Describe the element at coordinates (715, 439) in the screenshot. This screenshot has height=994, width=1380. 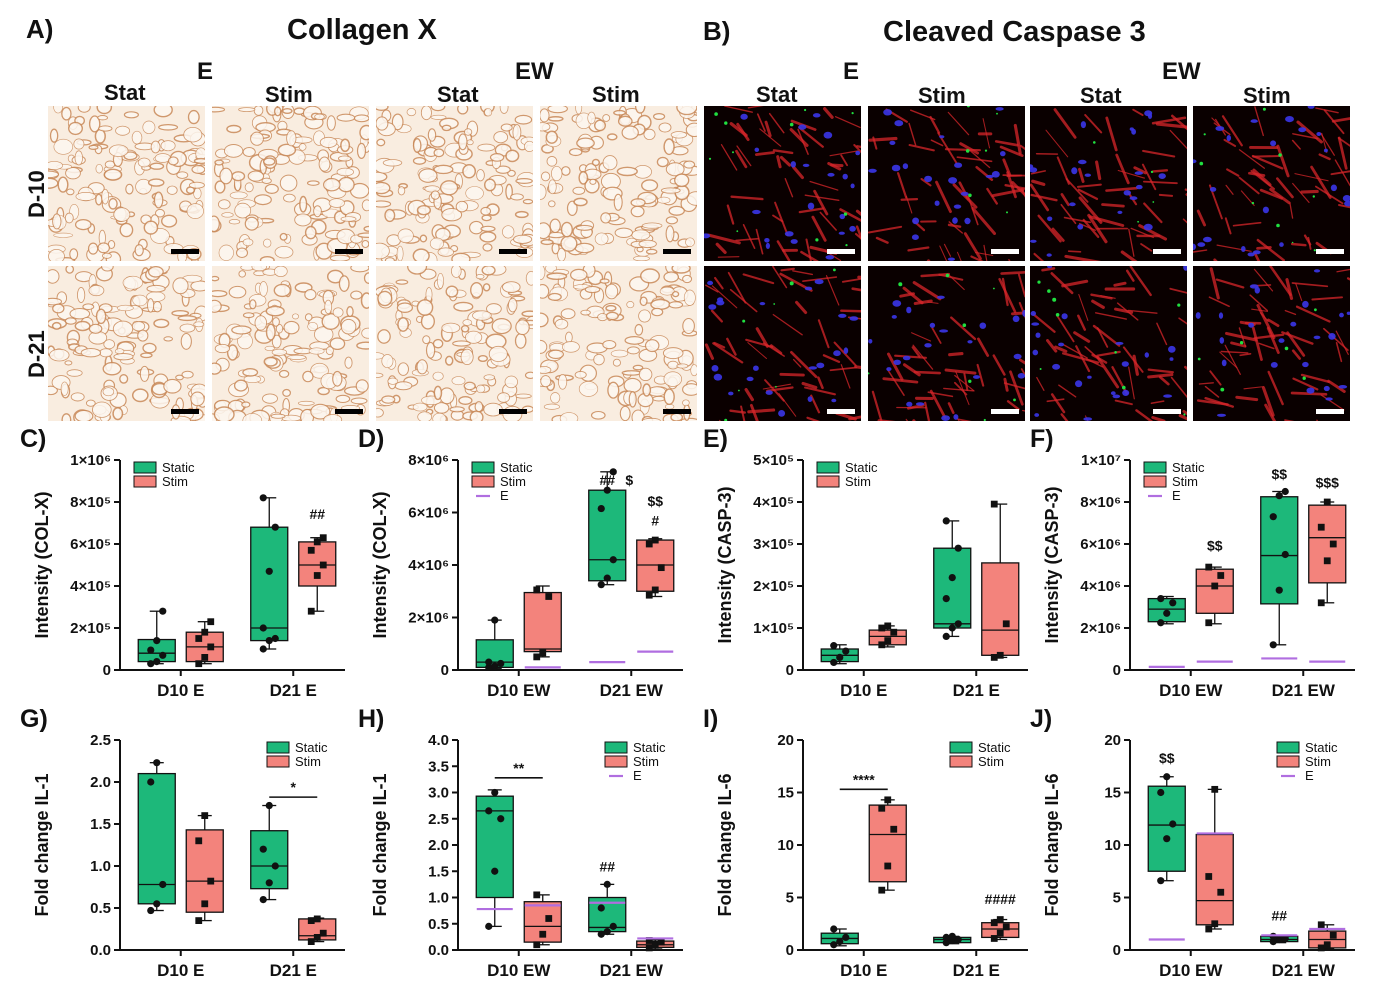
I see `panel-letter: E)` at that location.